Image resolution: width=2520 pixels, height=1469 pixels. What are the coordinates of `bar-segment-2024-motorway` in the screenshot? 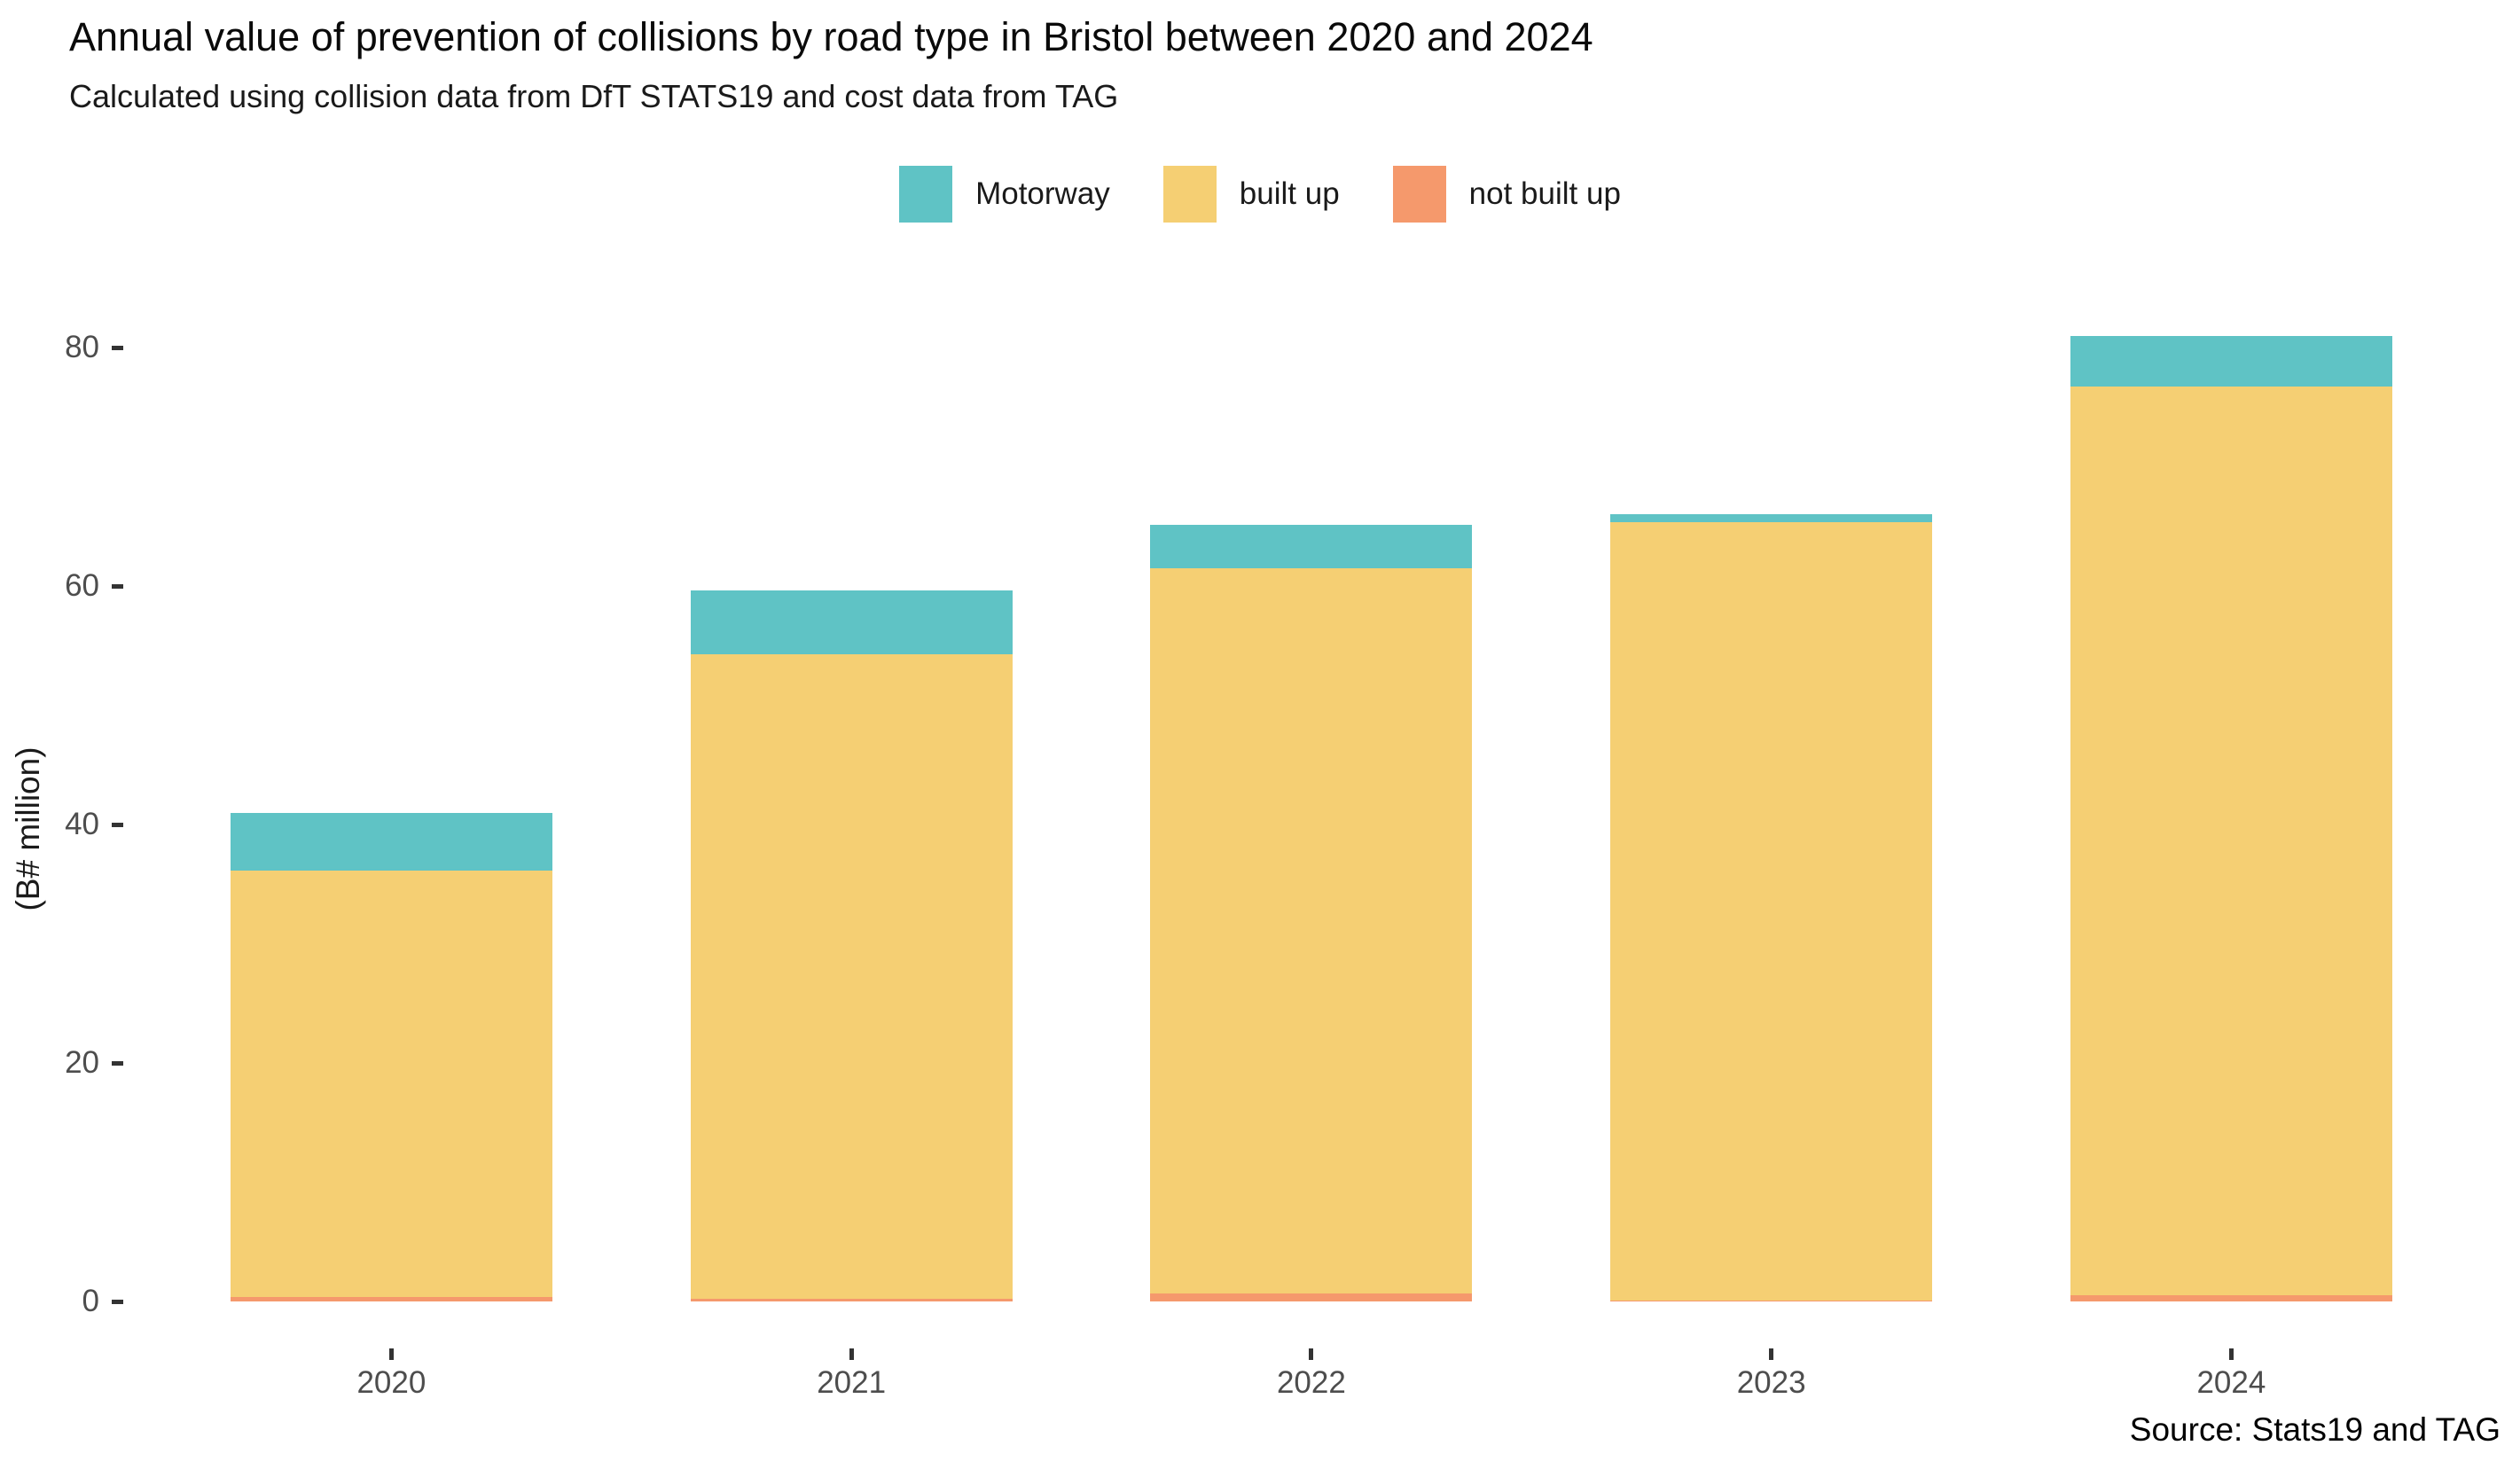 It's located at (2231, 361).